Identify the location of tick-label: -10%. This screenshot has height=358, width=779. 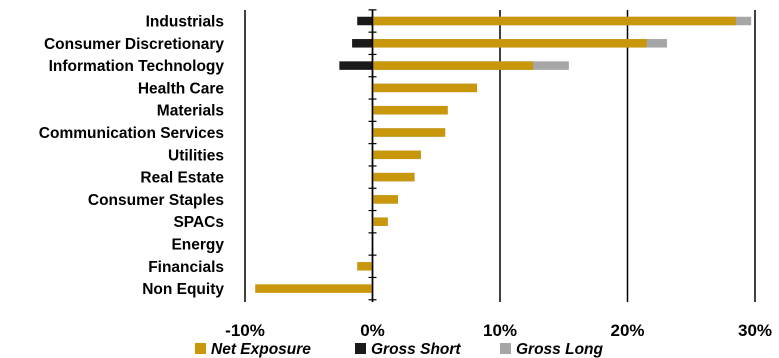
(245, 330).